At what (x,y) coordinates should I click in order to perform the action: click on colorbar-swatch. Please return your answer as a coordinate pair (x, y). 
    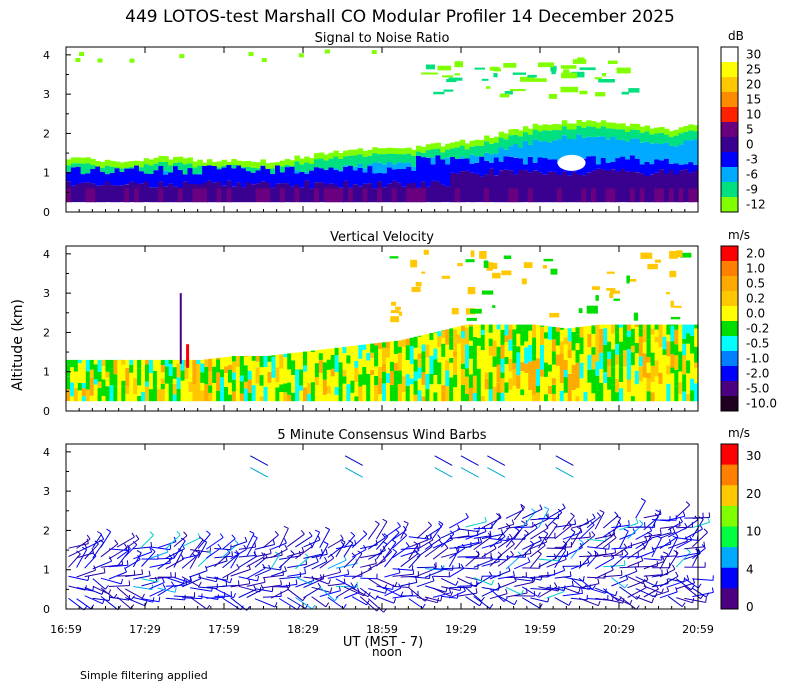
    Looking at the image, I should click on (729, 599).